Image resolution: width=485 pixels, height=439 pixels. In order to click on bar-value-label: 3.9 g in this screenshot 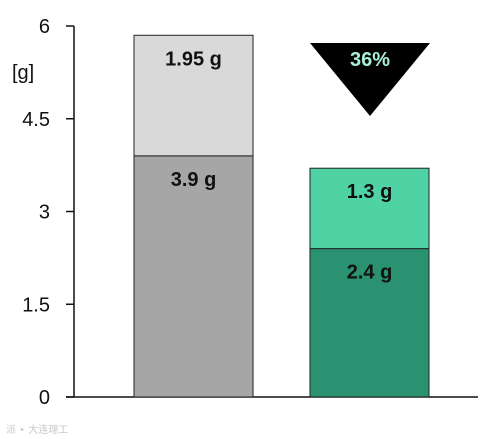, I will do `click(194, 180)`.